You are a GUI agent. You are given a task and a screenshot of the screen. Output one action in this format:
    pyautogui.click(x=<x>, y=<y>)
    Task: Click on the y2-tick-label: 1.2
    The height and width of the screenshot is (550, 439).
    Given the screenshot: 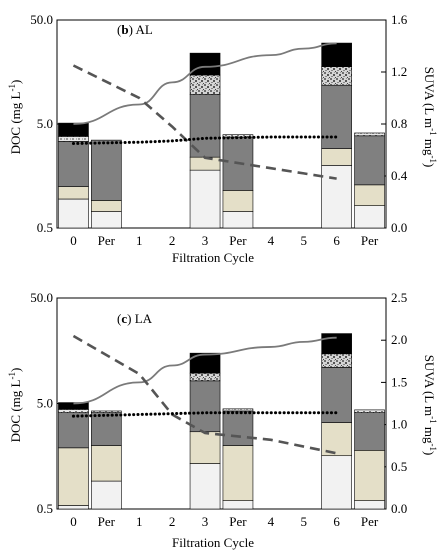 What is the action you would take?
    pyautogui.click(x=399, y=71)
    